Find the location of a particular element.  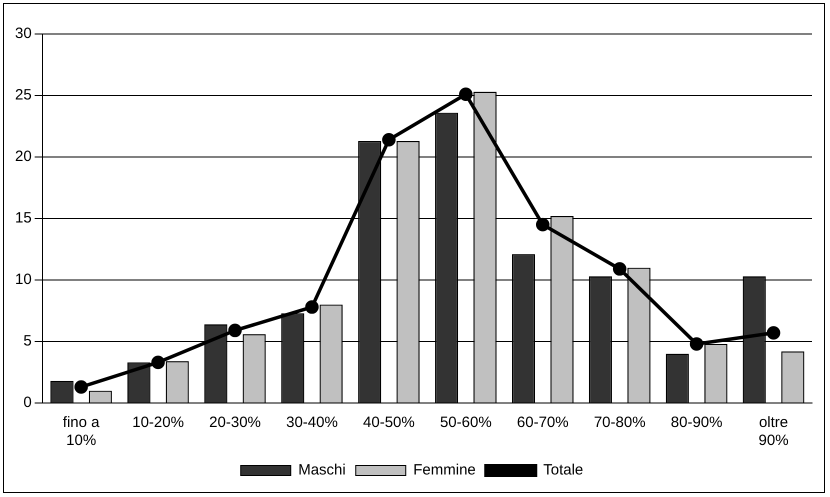

x-tick-label: 40-50% is located at coordinates (389, 423).